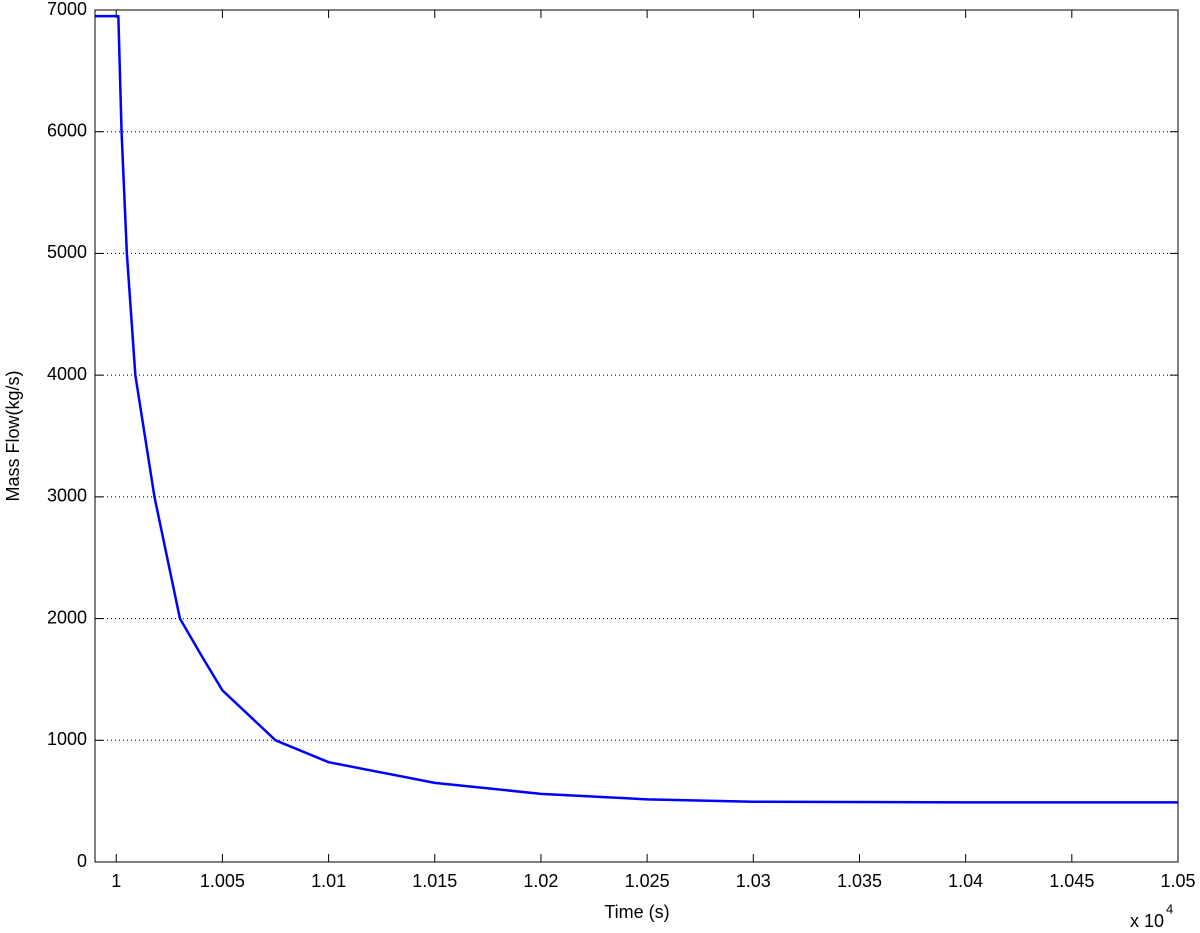 Image resolution: width=1200 pixels, height=933 pixels. I want to click on x-multiplier: x 10, so click(1147, 921).